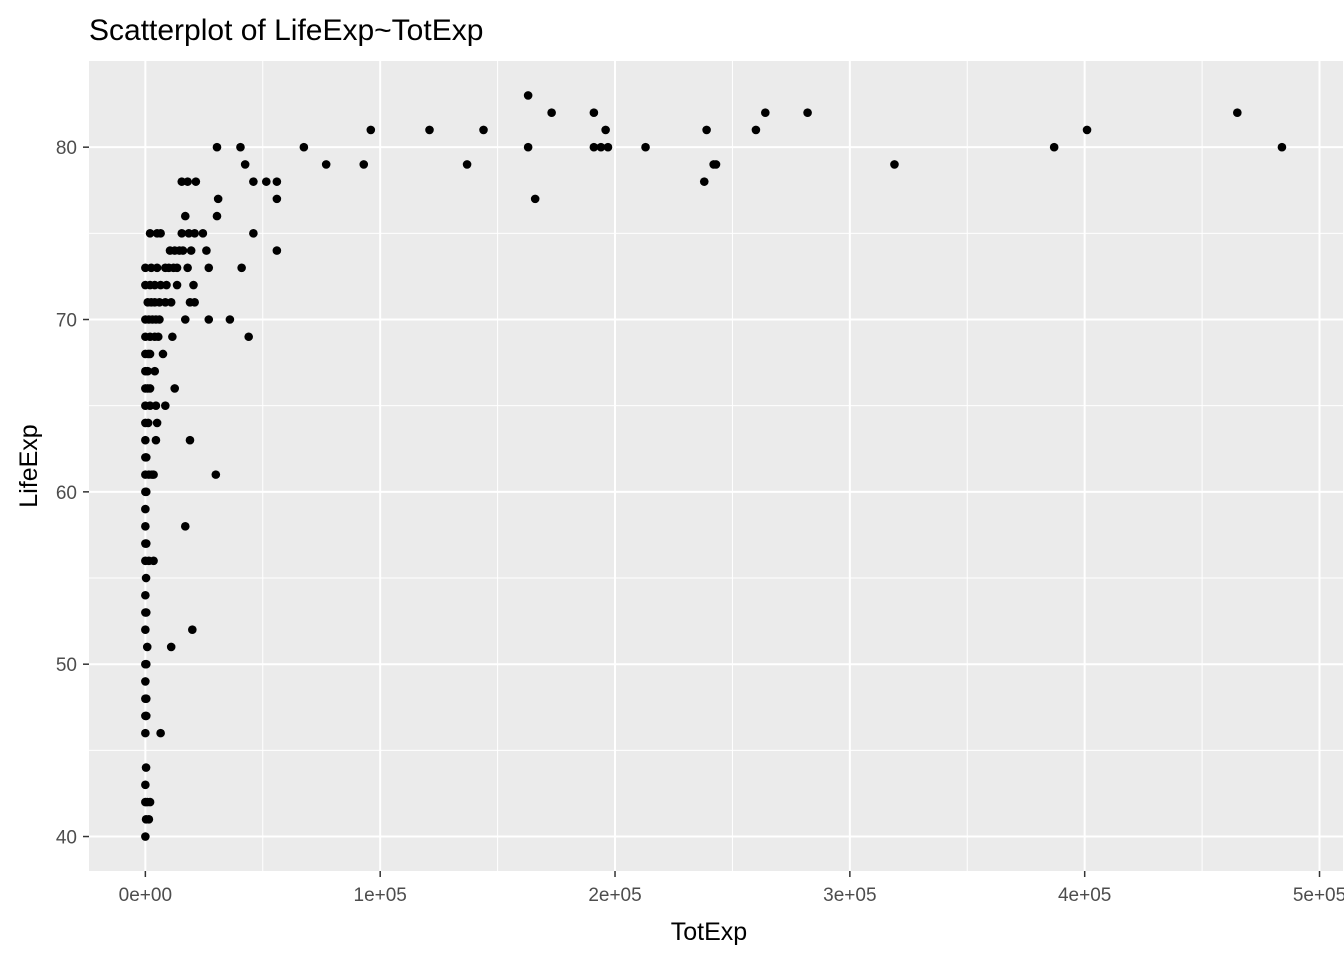  Describe the element at coordinates (66, 148) in the screenshot. I see `y-tick-label: 80` at that location.